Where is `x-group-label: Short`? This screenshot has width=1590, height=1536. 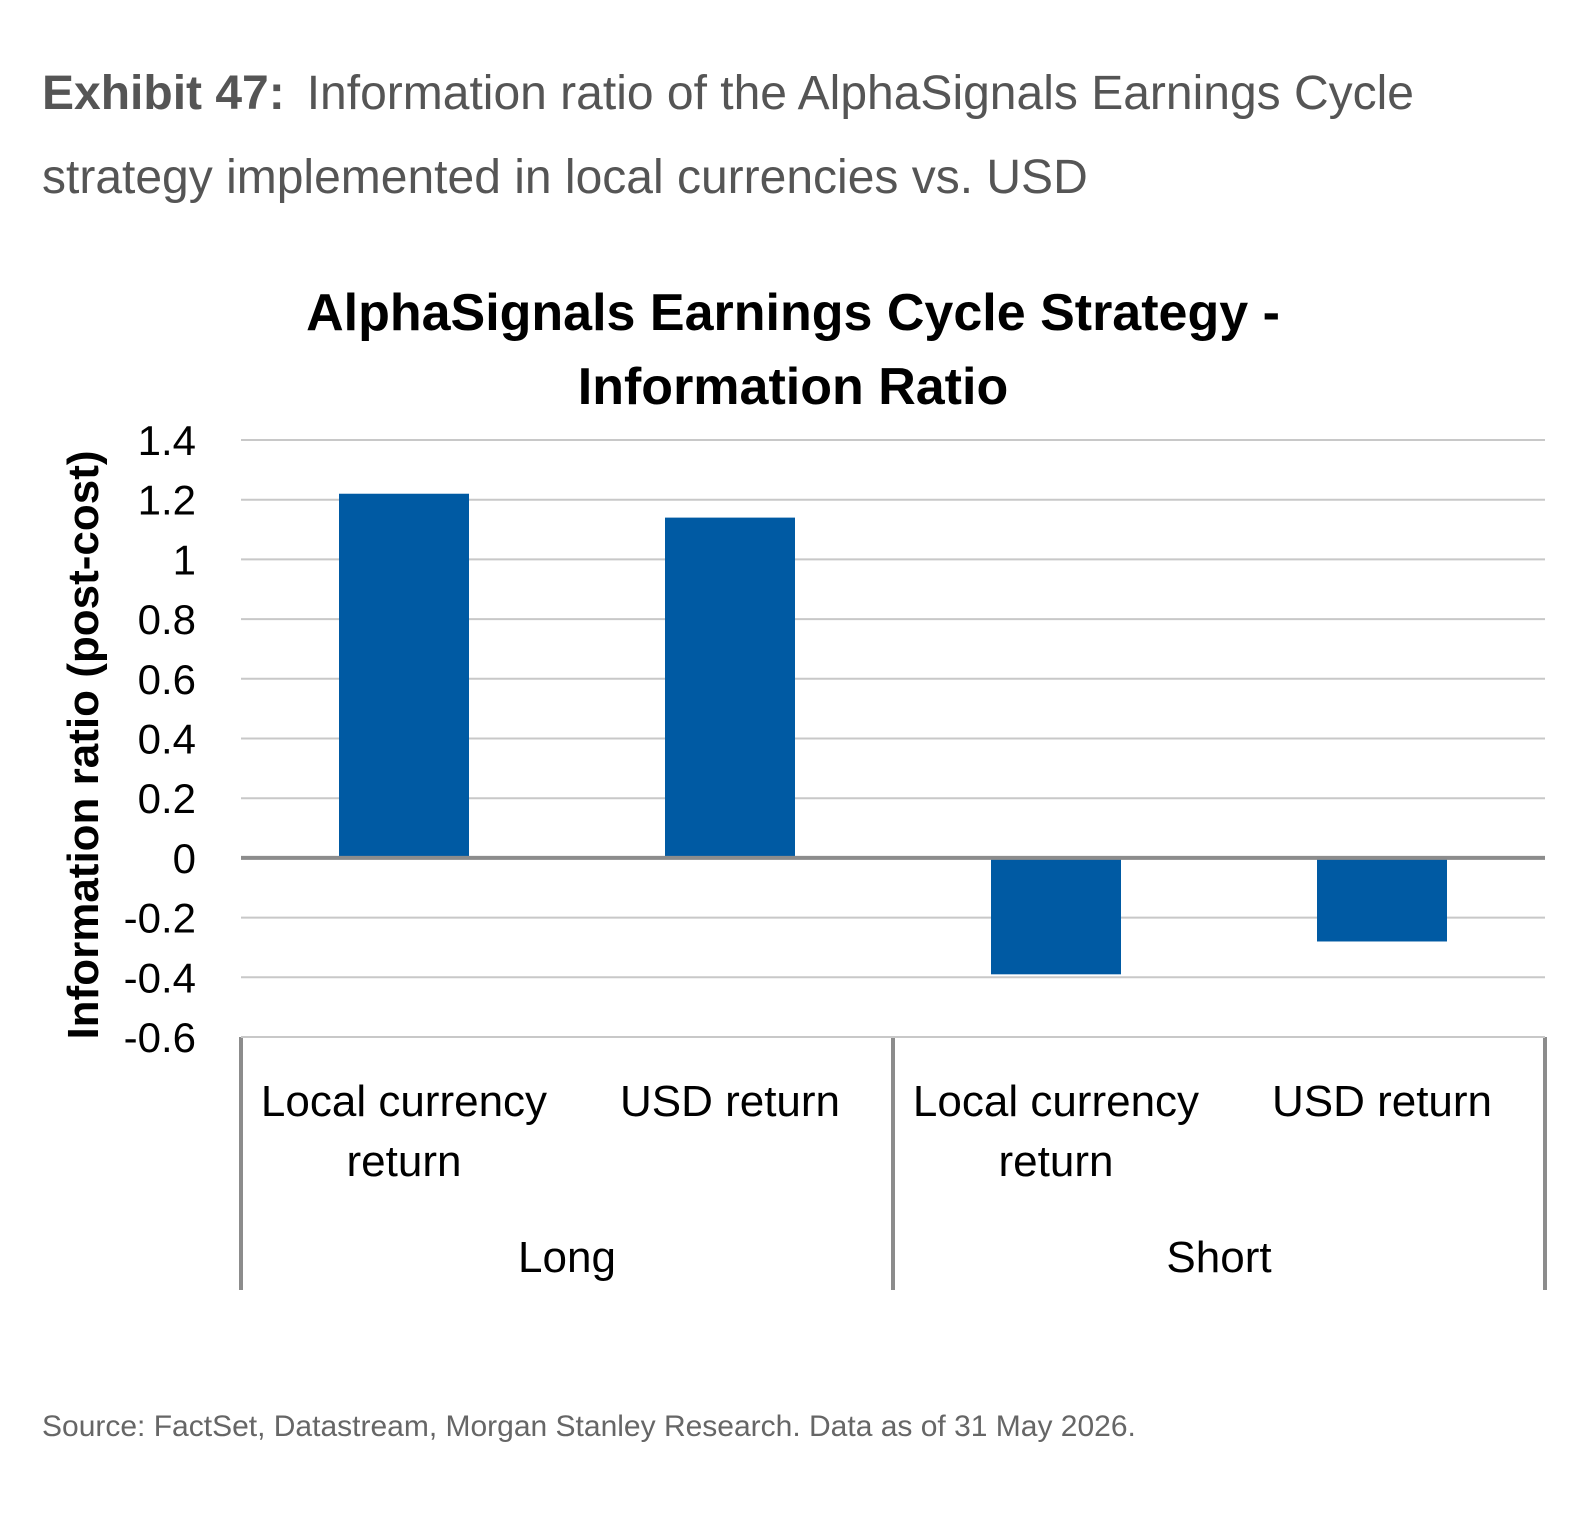 x-group-label: Short is located at coordinates (1218, 1257).